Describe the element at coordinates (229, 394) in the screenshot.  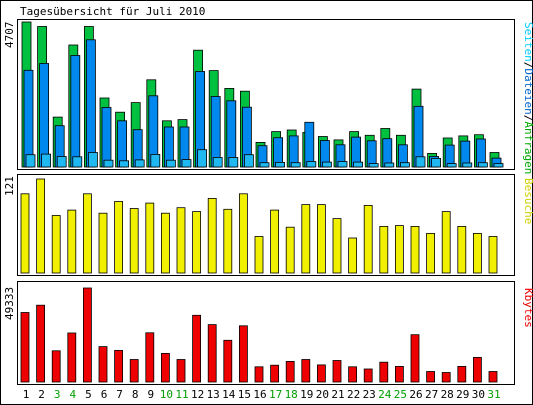
I see `x-tick-label: 14` at that location.